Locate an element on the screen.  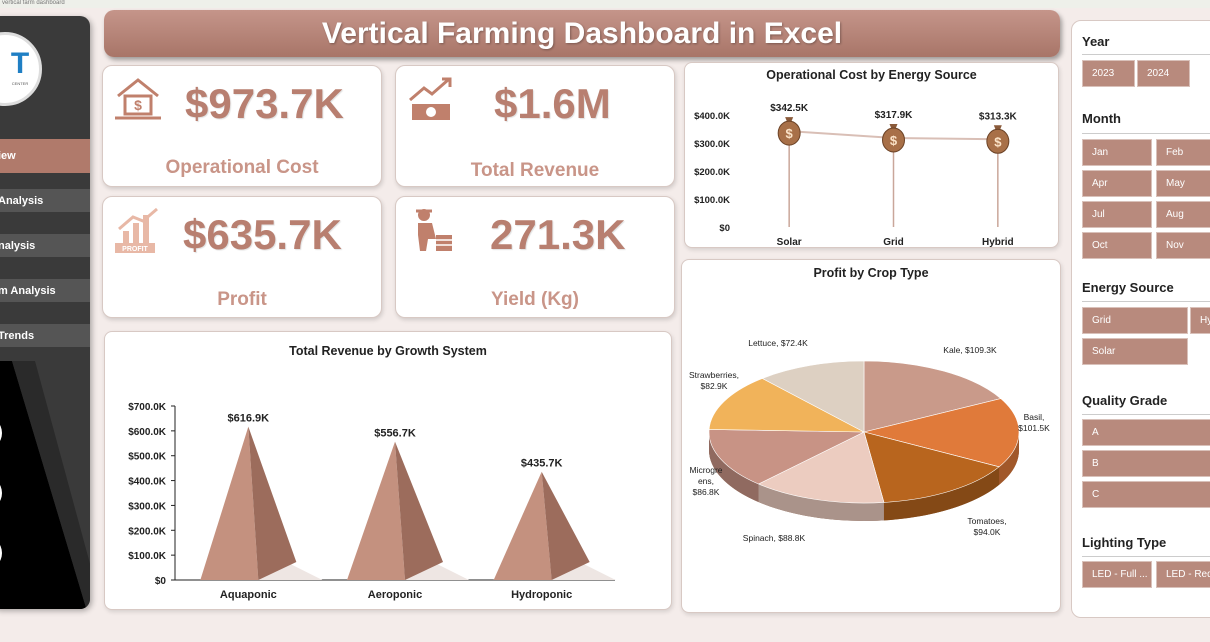
logo-tag: CENTER is located at coordinates (20, 83).